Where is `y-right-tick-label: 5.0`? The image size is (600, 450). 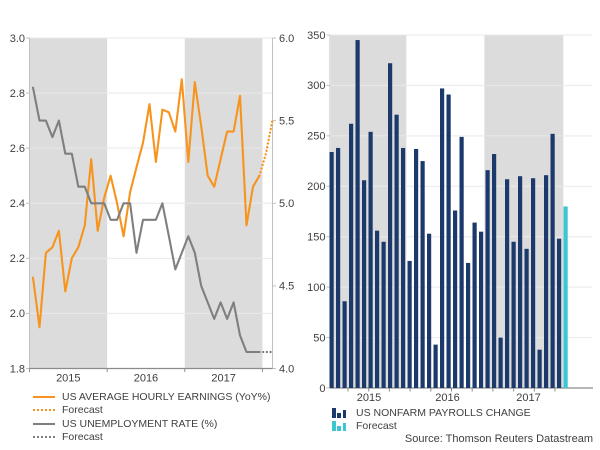 y-right-tick-label: 5.0 is located at coordinates (286, 204).